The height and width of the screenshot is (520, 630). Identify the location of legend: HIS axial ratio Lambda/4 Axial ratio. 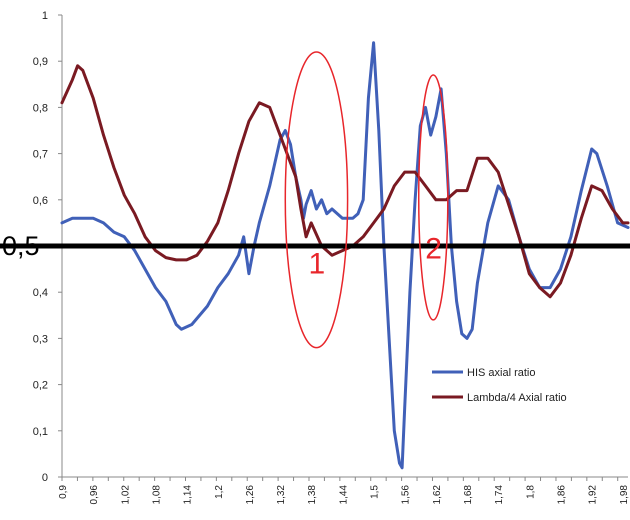
(499, 385).